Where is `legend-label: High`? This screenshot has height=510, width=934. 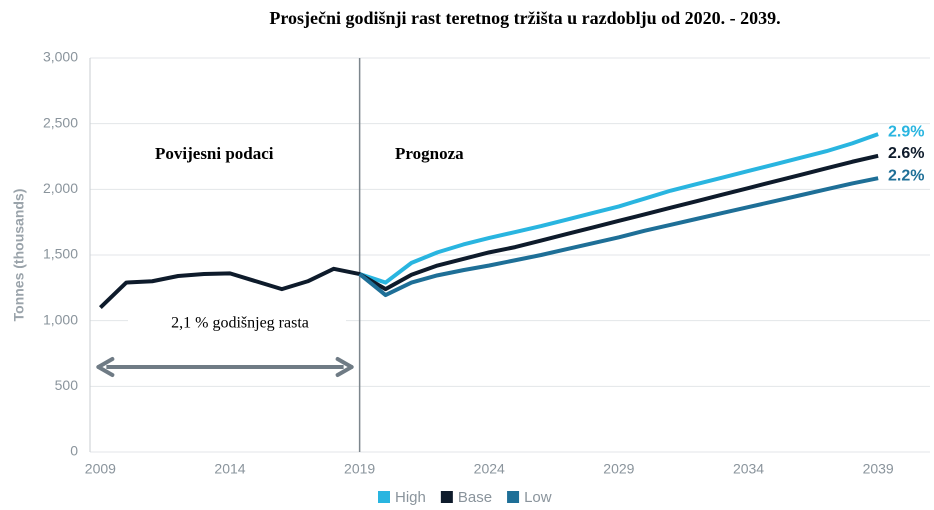
legend-label: High is located at coordinates (410, 497).